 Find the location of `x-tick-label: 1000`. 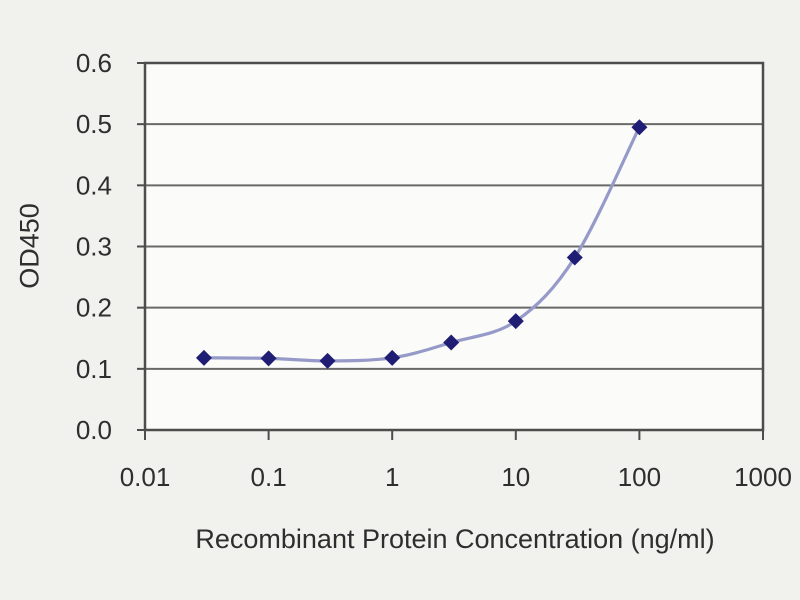

x-tick-label: 1000 is located at coordinates (763, 477).